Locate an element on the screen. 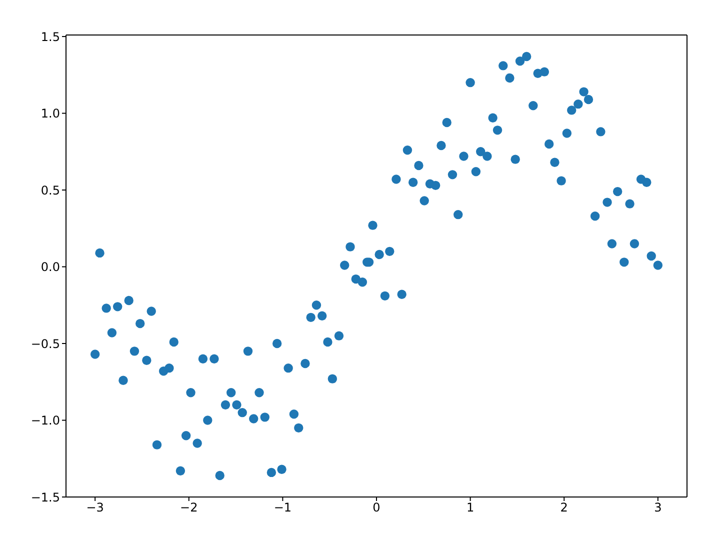 This screenshot has width=723, height=538. y-tick-label: −1.5 is located at coordinates (45, 497).